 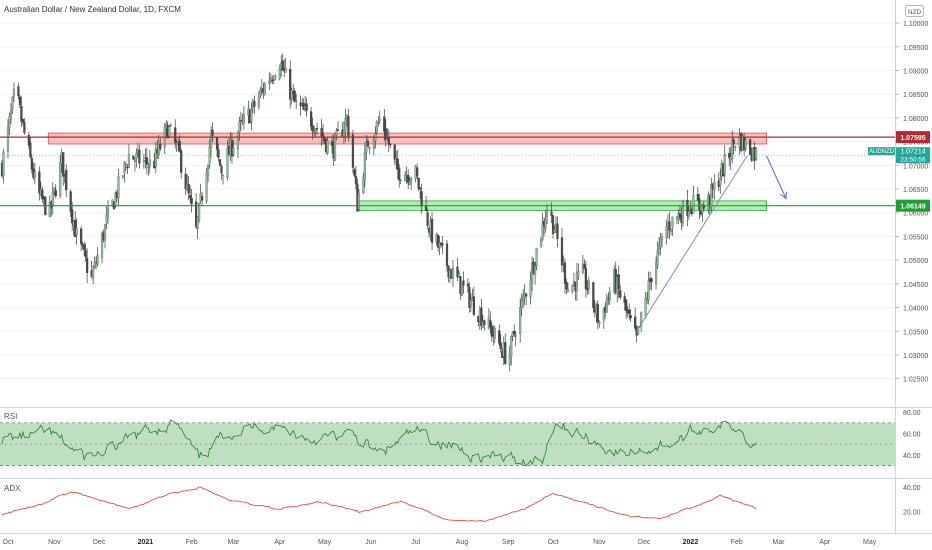 I want to click on price-tick-label: 1.05000, so click(x=915, y=261).